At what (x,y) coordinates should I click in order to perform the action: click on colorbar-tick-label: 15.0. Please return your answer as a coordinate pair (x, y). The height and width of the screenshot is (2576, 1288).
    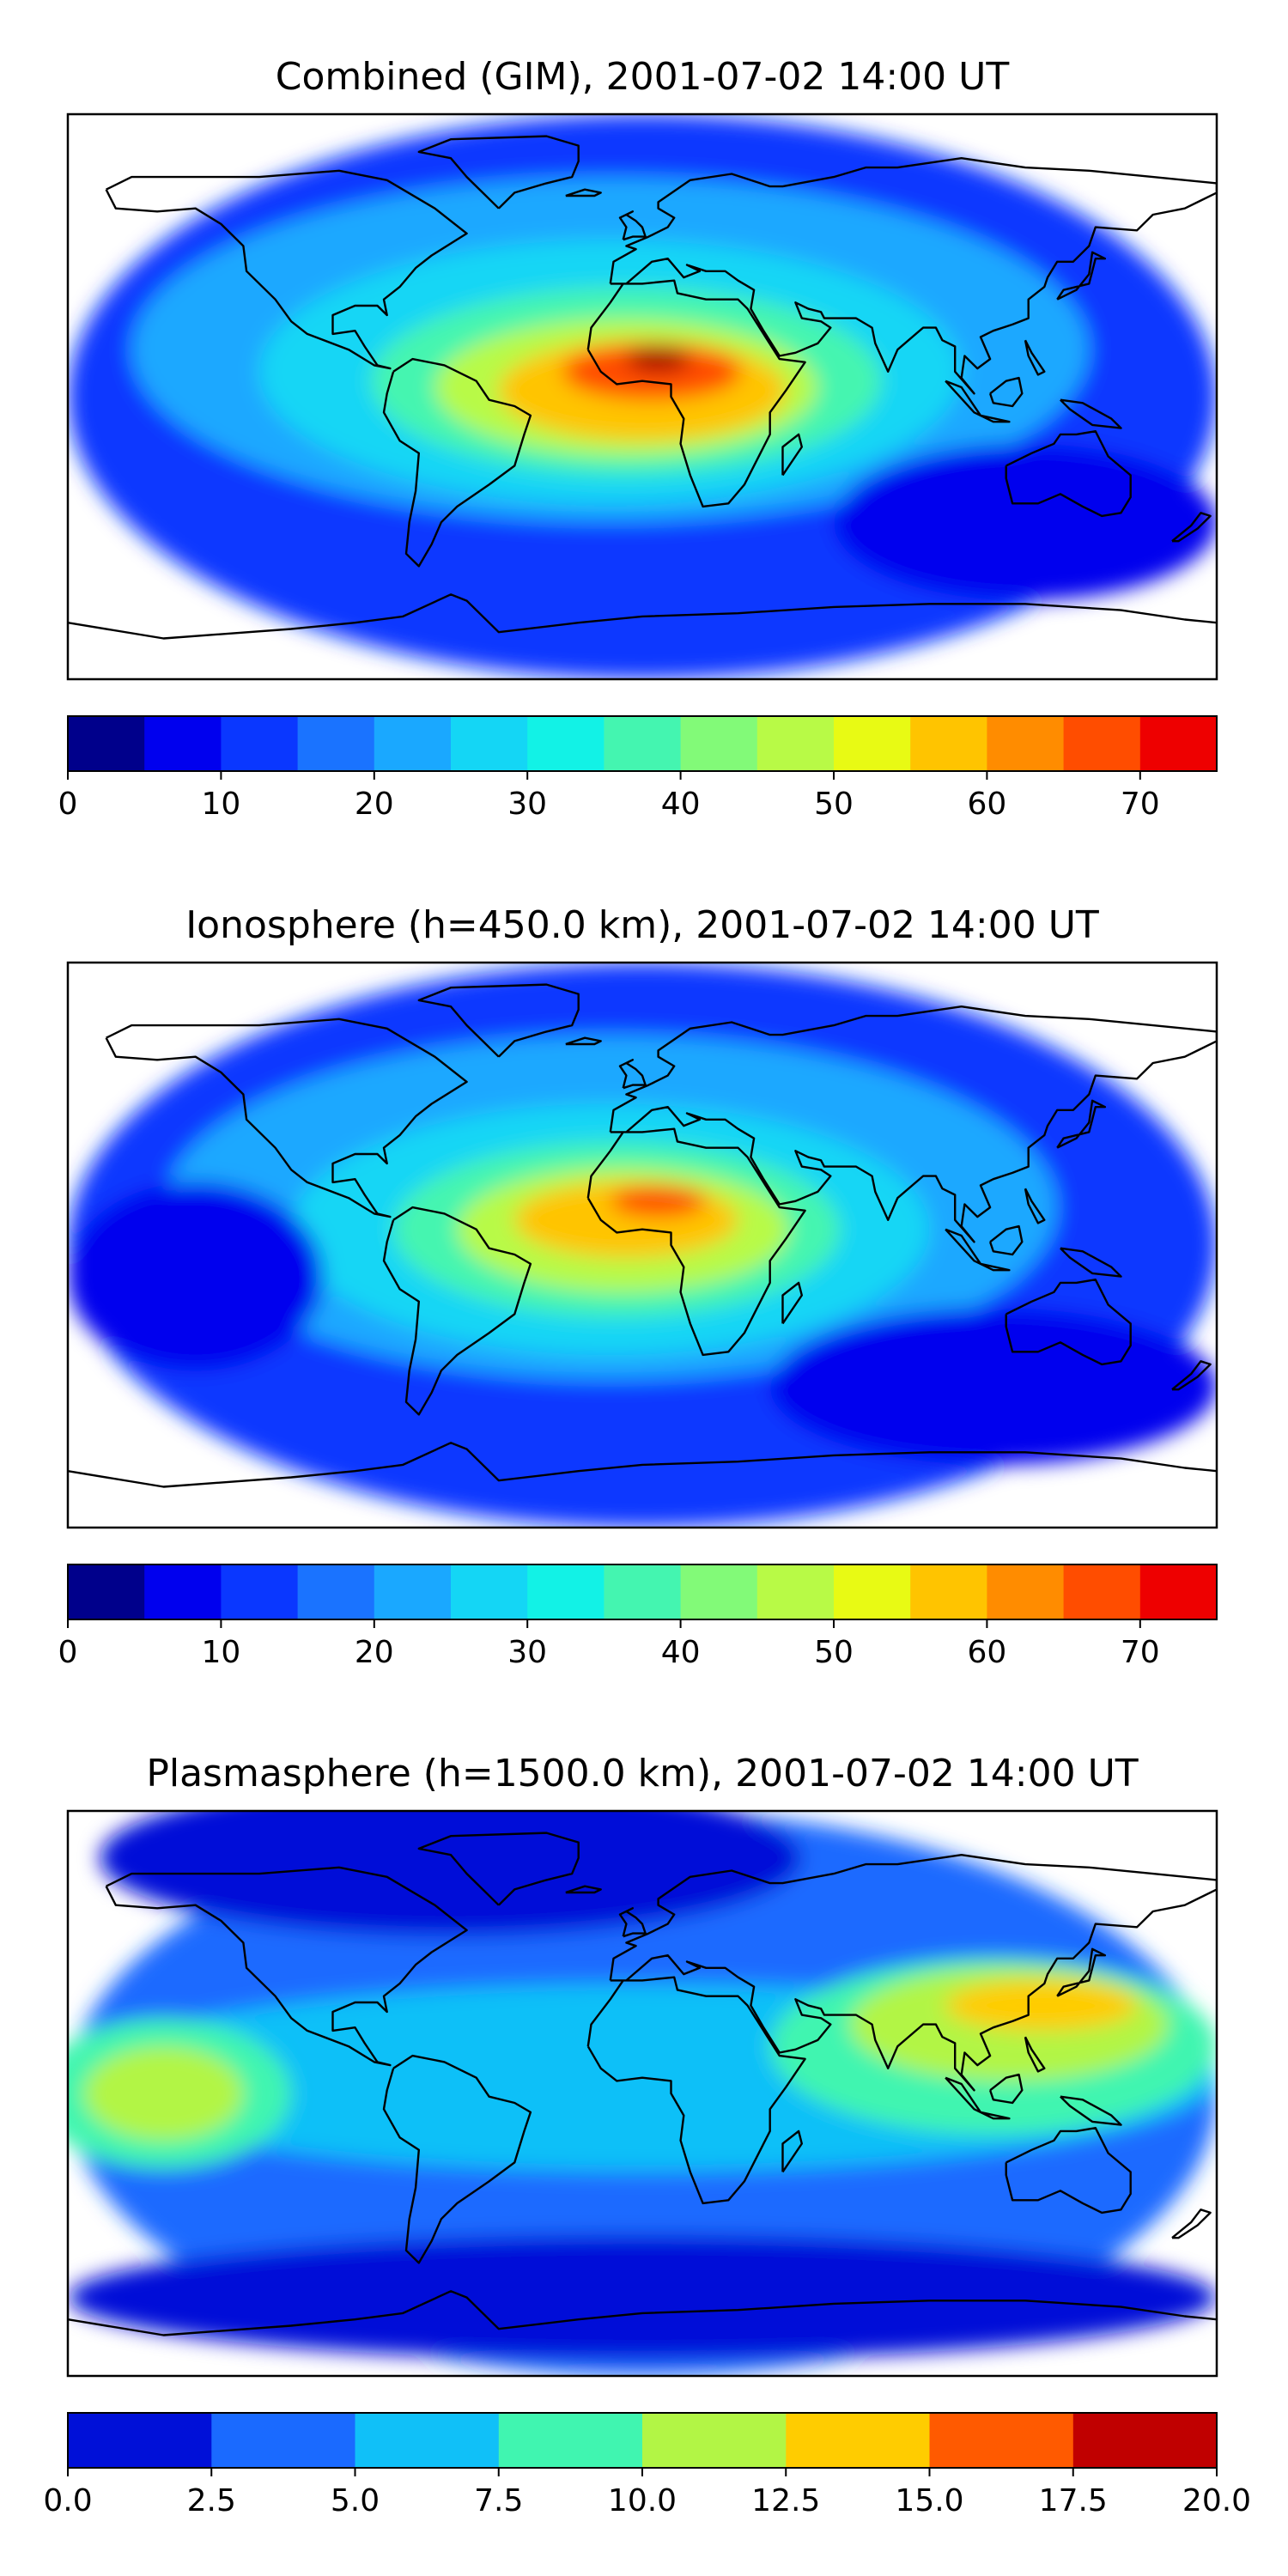
    Looking at the image, I should click on (929, 2500).